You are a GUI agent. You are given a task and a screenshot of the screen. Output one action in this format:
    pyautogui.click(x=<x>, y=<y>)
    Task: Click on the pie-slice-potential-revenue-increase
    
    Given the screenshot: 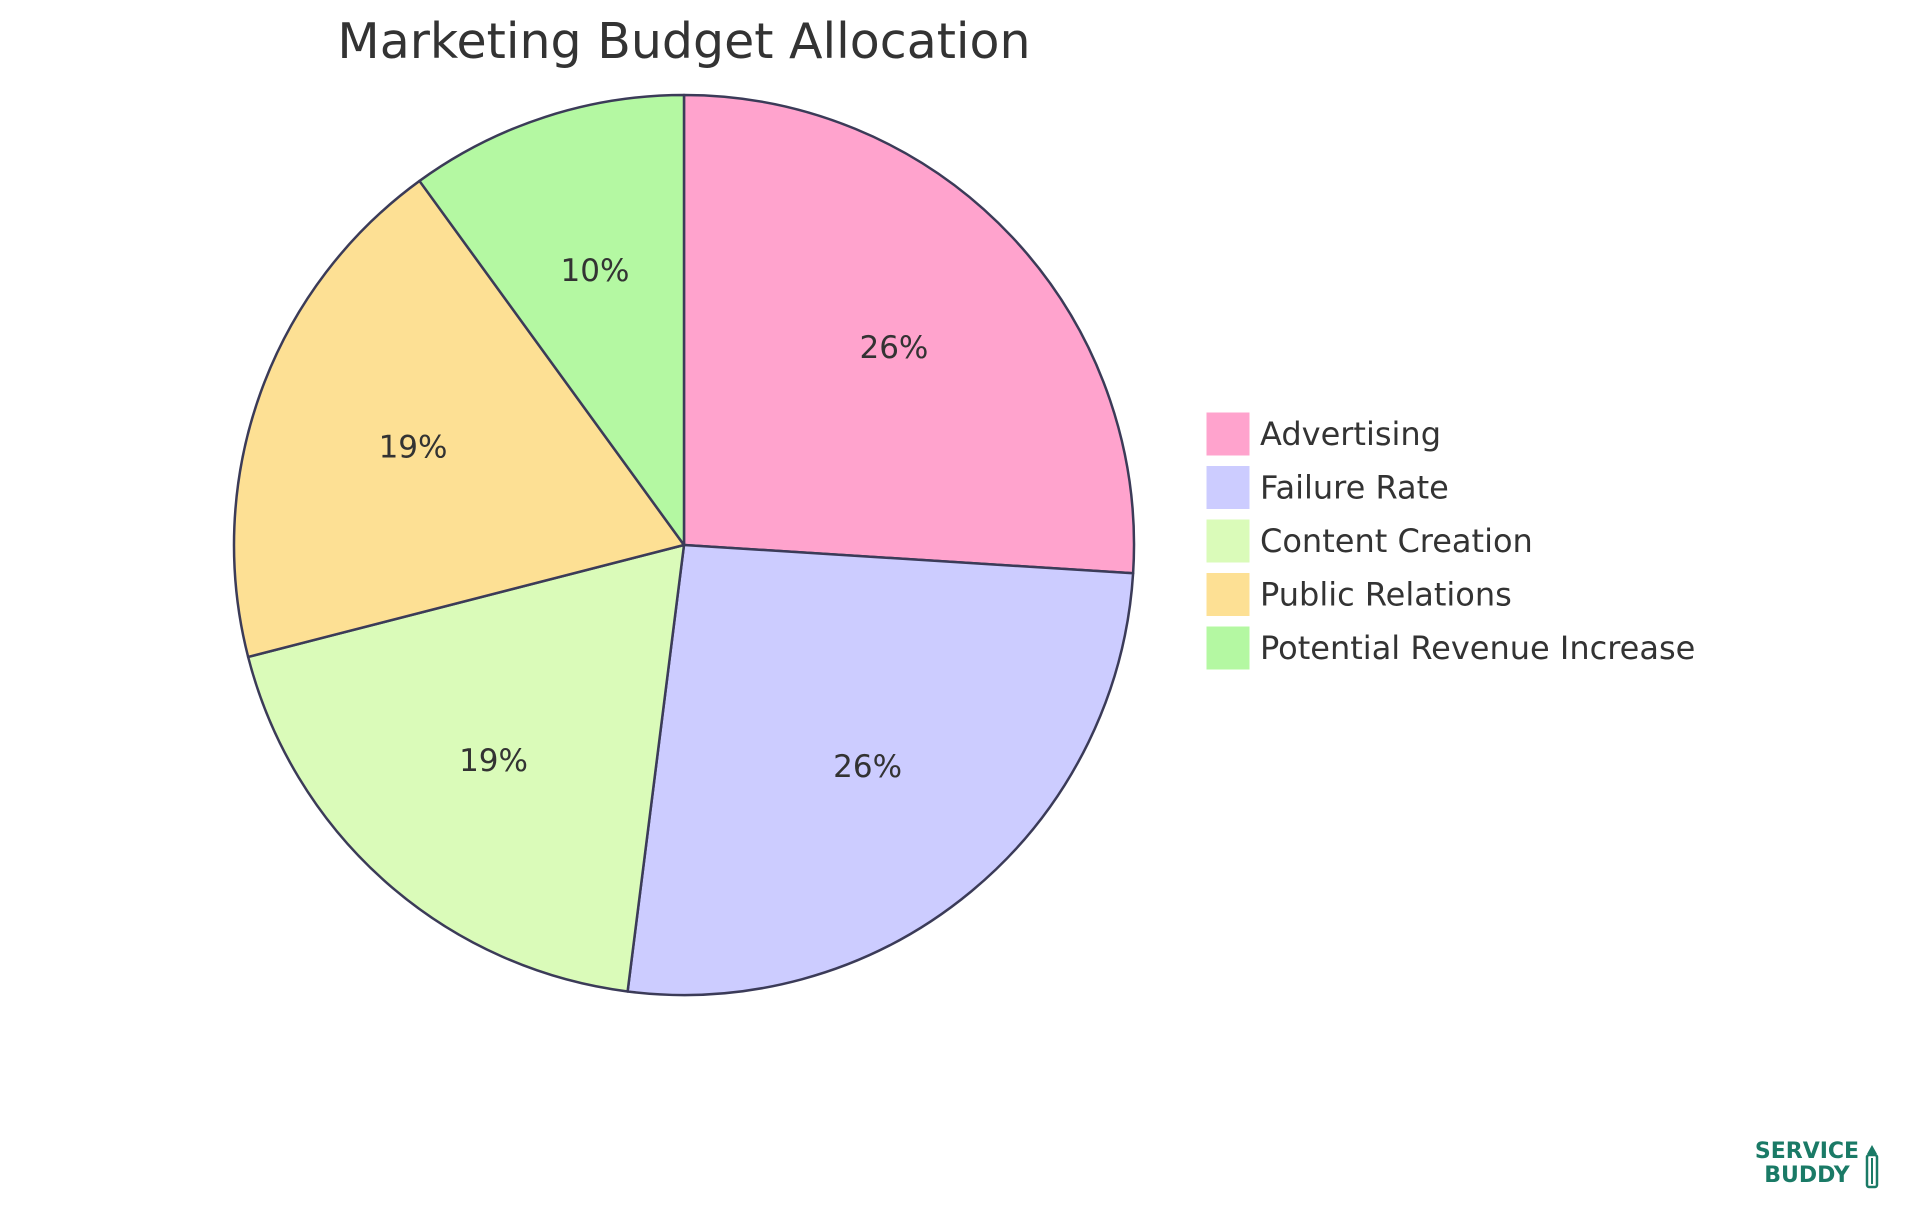 What is the action you would take?
    pyautogui.click(x=552, y=320)
    